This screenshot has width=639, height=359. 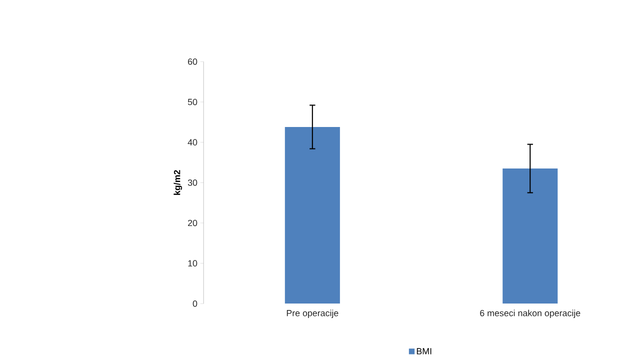 What do you see at coordinates (193, 263) in the screenshot?
I see `y-tick-label: 10` at bounding box center [193, 263].